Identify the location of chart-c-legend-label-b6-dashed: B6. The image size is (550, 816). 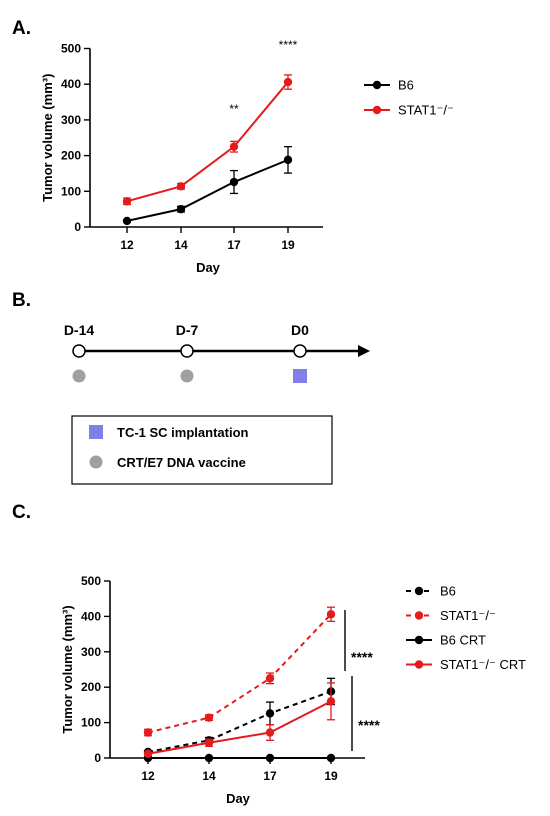
(448, 591).